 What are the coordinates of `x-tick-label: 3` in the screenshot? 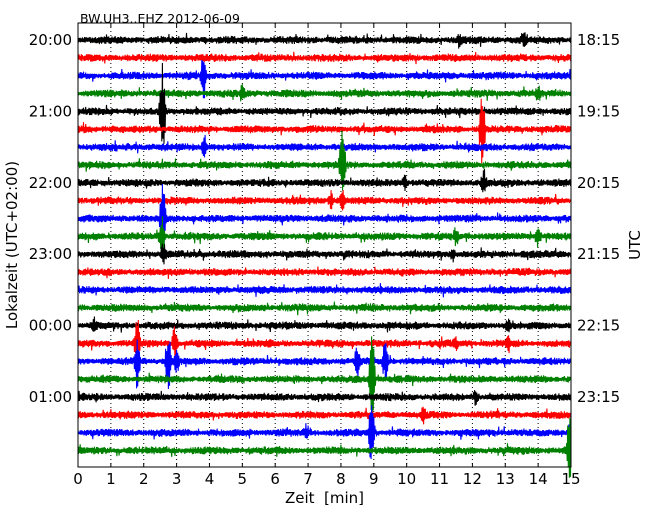 It's located at (177, 479).